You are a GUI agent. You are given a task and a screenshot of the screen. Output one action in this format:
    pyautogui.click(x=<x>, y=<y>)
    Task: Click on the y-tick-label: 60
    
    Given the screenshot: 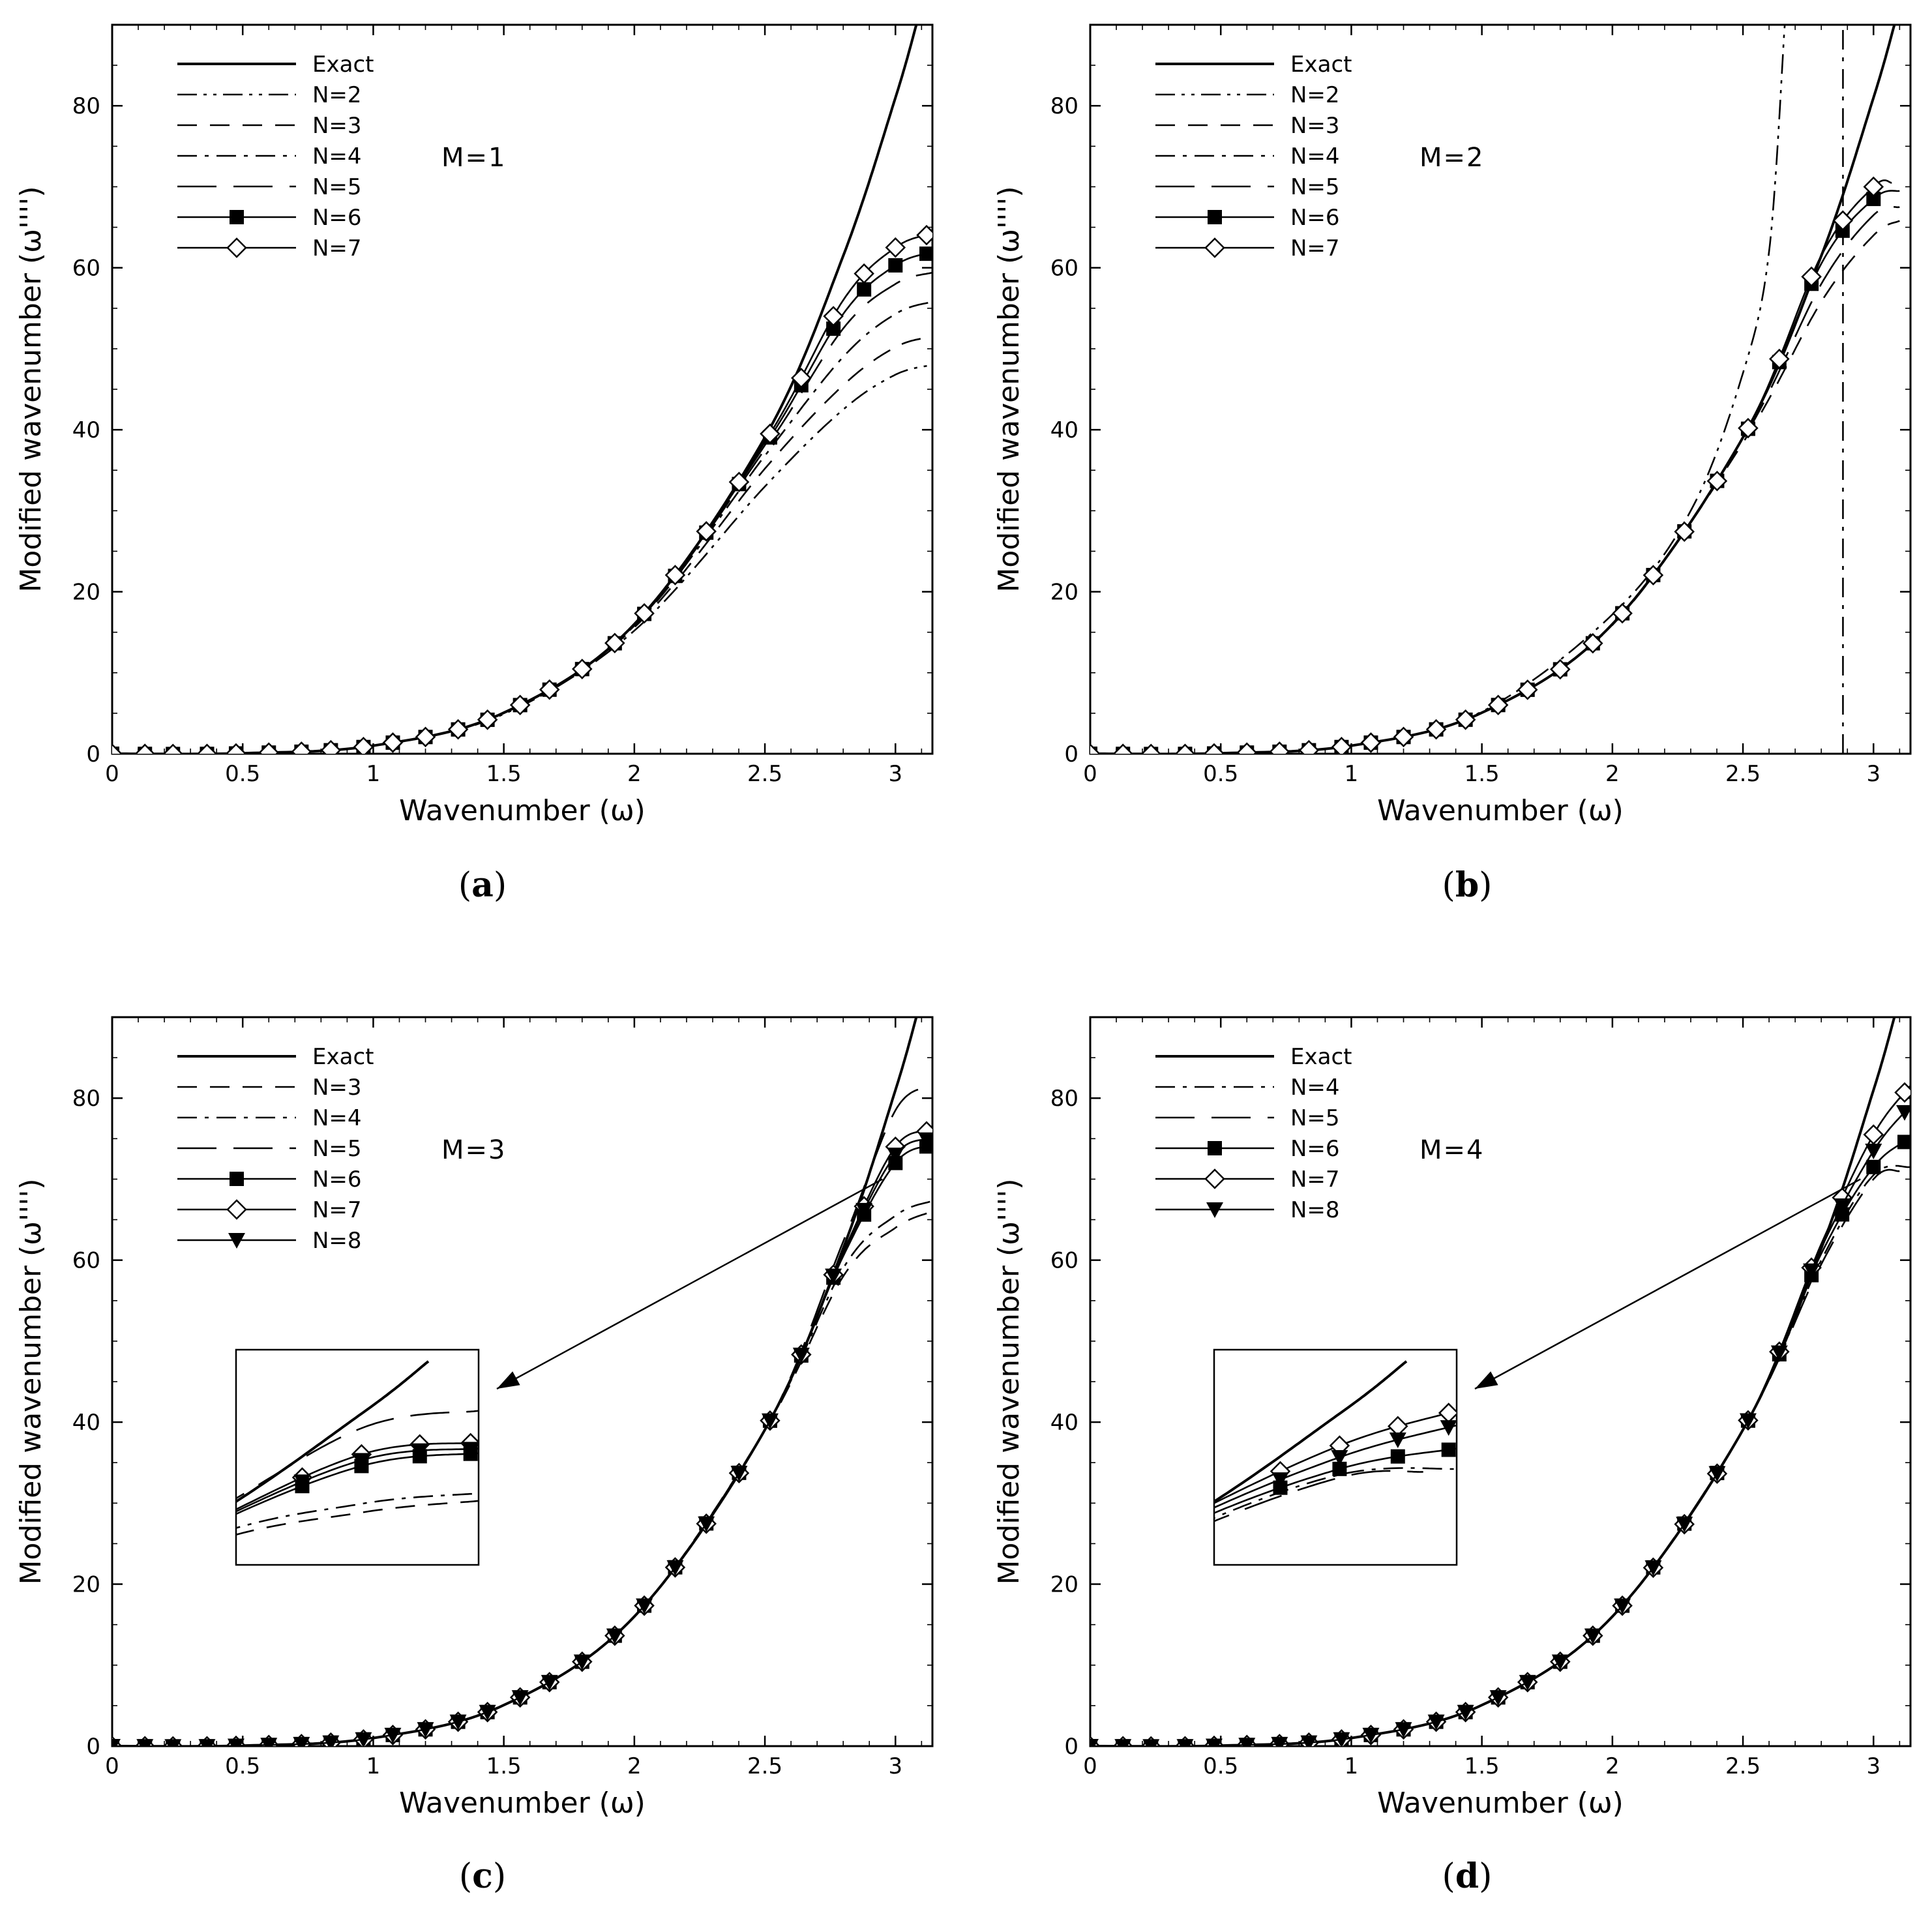 What is the action you would take?
    pyautogui.click(x=86, y=269)
    